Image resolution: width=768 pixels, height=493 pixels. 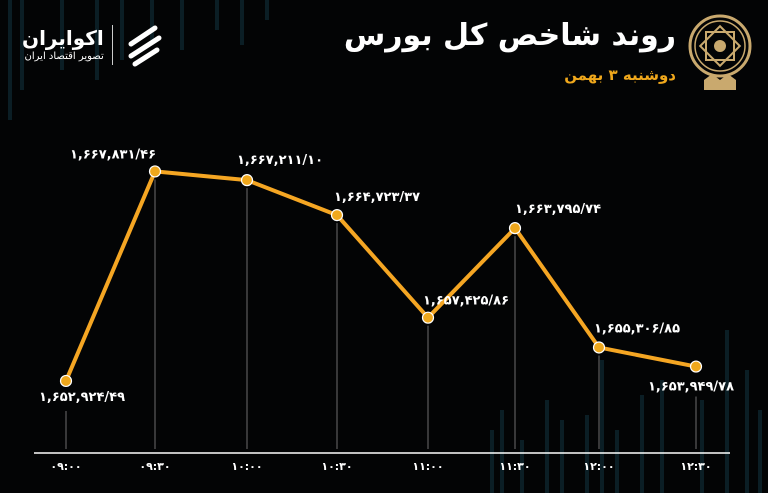 I want to click on x-tick-label: ۰۹:۳۰, so click(x=154, y=466).